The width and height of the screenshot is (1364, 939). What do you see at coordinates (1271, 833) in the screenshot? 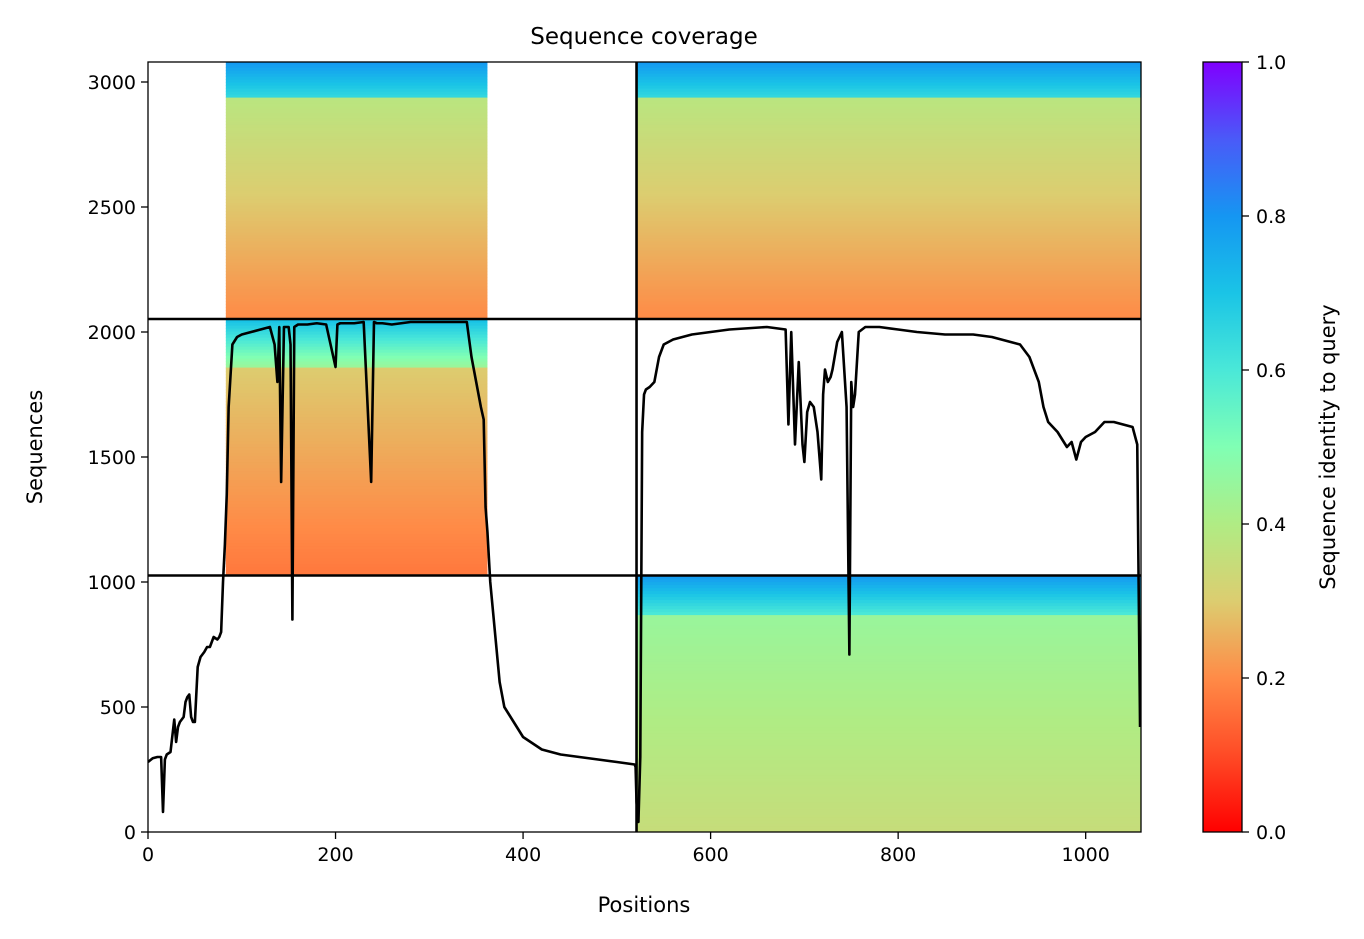
I see `colorbar-tick-label: 0.0` at bounding box center [1271, 833].